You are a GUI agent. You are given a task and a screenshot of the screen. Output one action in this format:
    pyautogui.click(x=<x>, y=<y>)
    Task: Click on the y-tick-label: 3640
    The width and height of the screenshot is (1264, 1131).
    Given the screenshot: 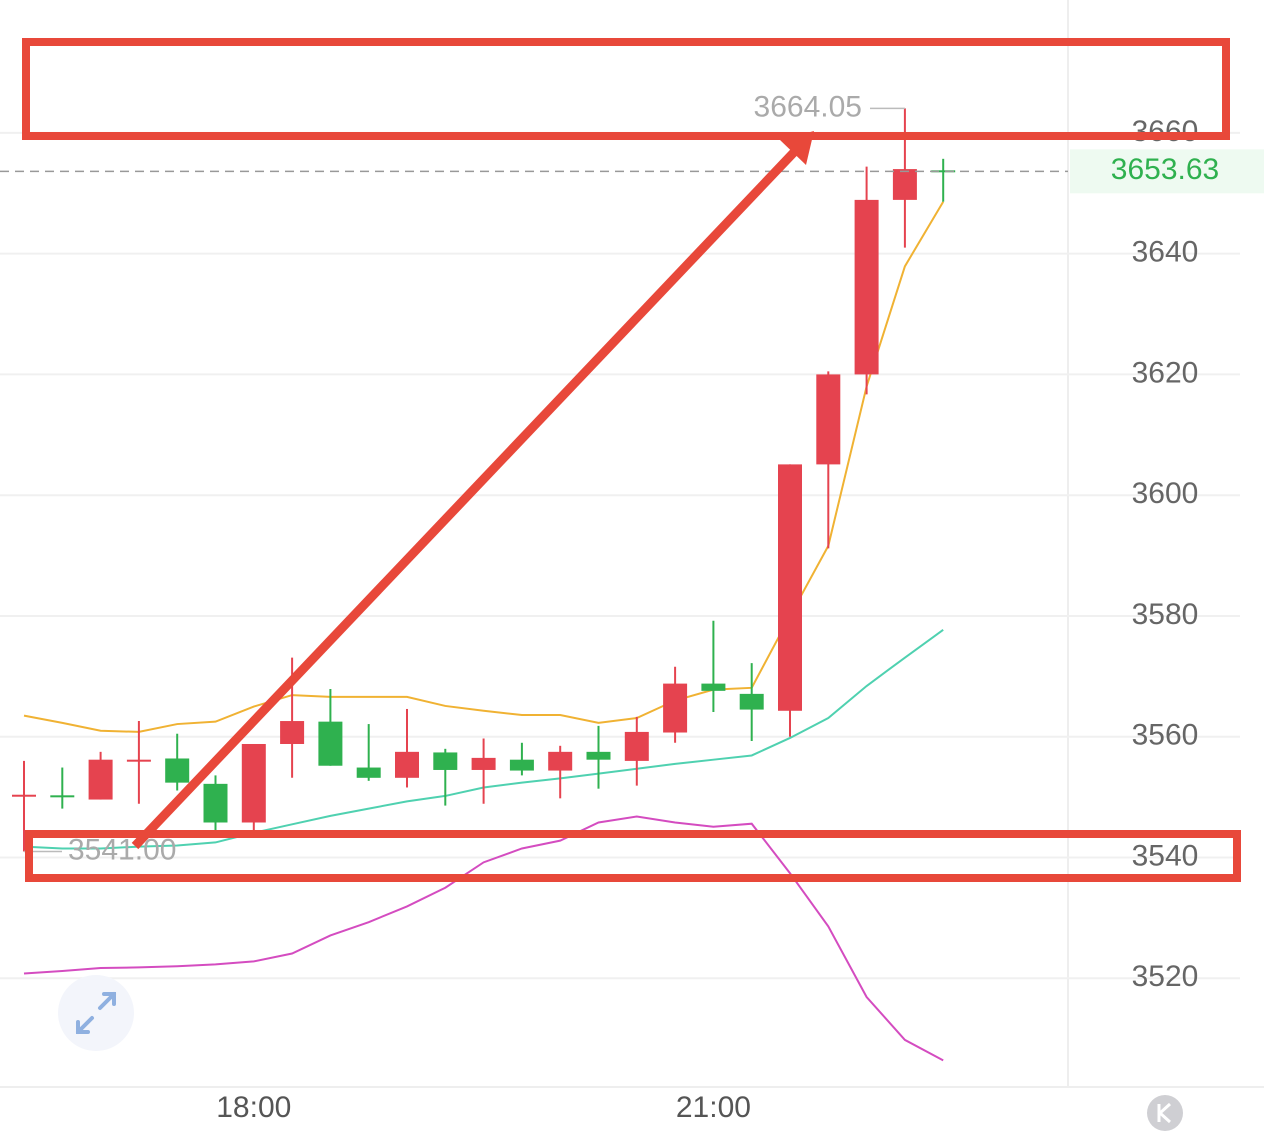 What is the action you would take?
    pyautogui.click(x=1165, y=252)
    